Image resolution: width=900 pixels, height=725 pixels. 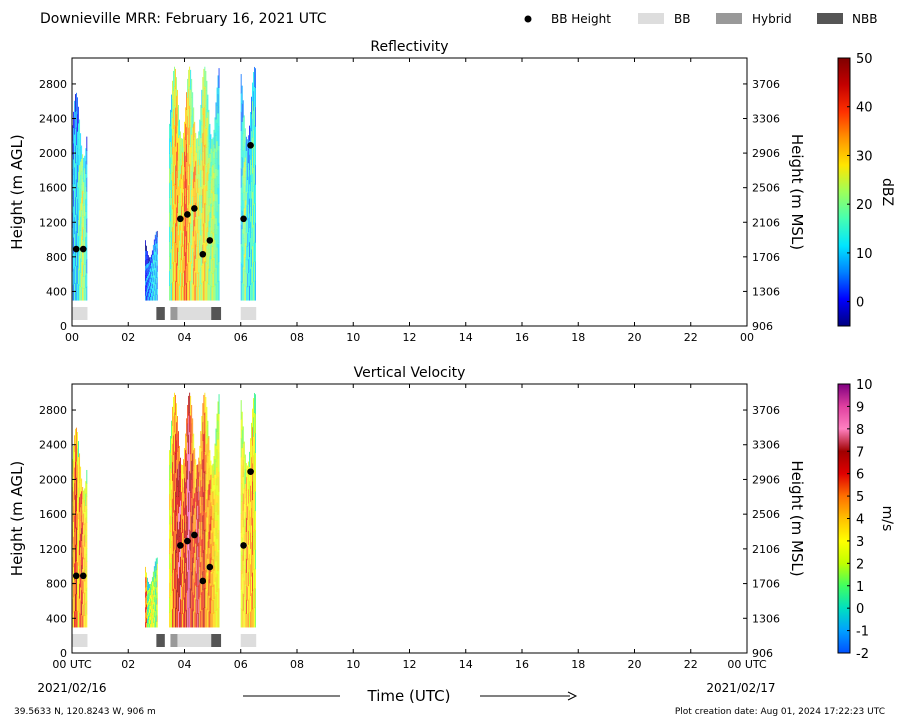 What do you see at coordinates (128, 337) in the screenshot?
I see `x-tick-label: 02` at bounding box center [128, 337].